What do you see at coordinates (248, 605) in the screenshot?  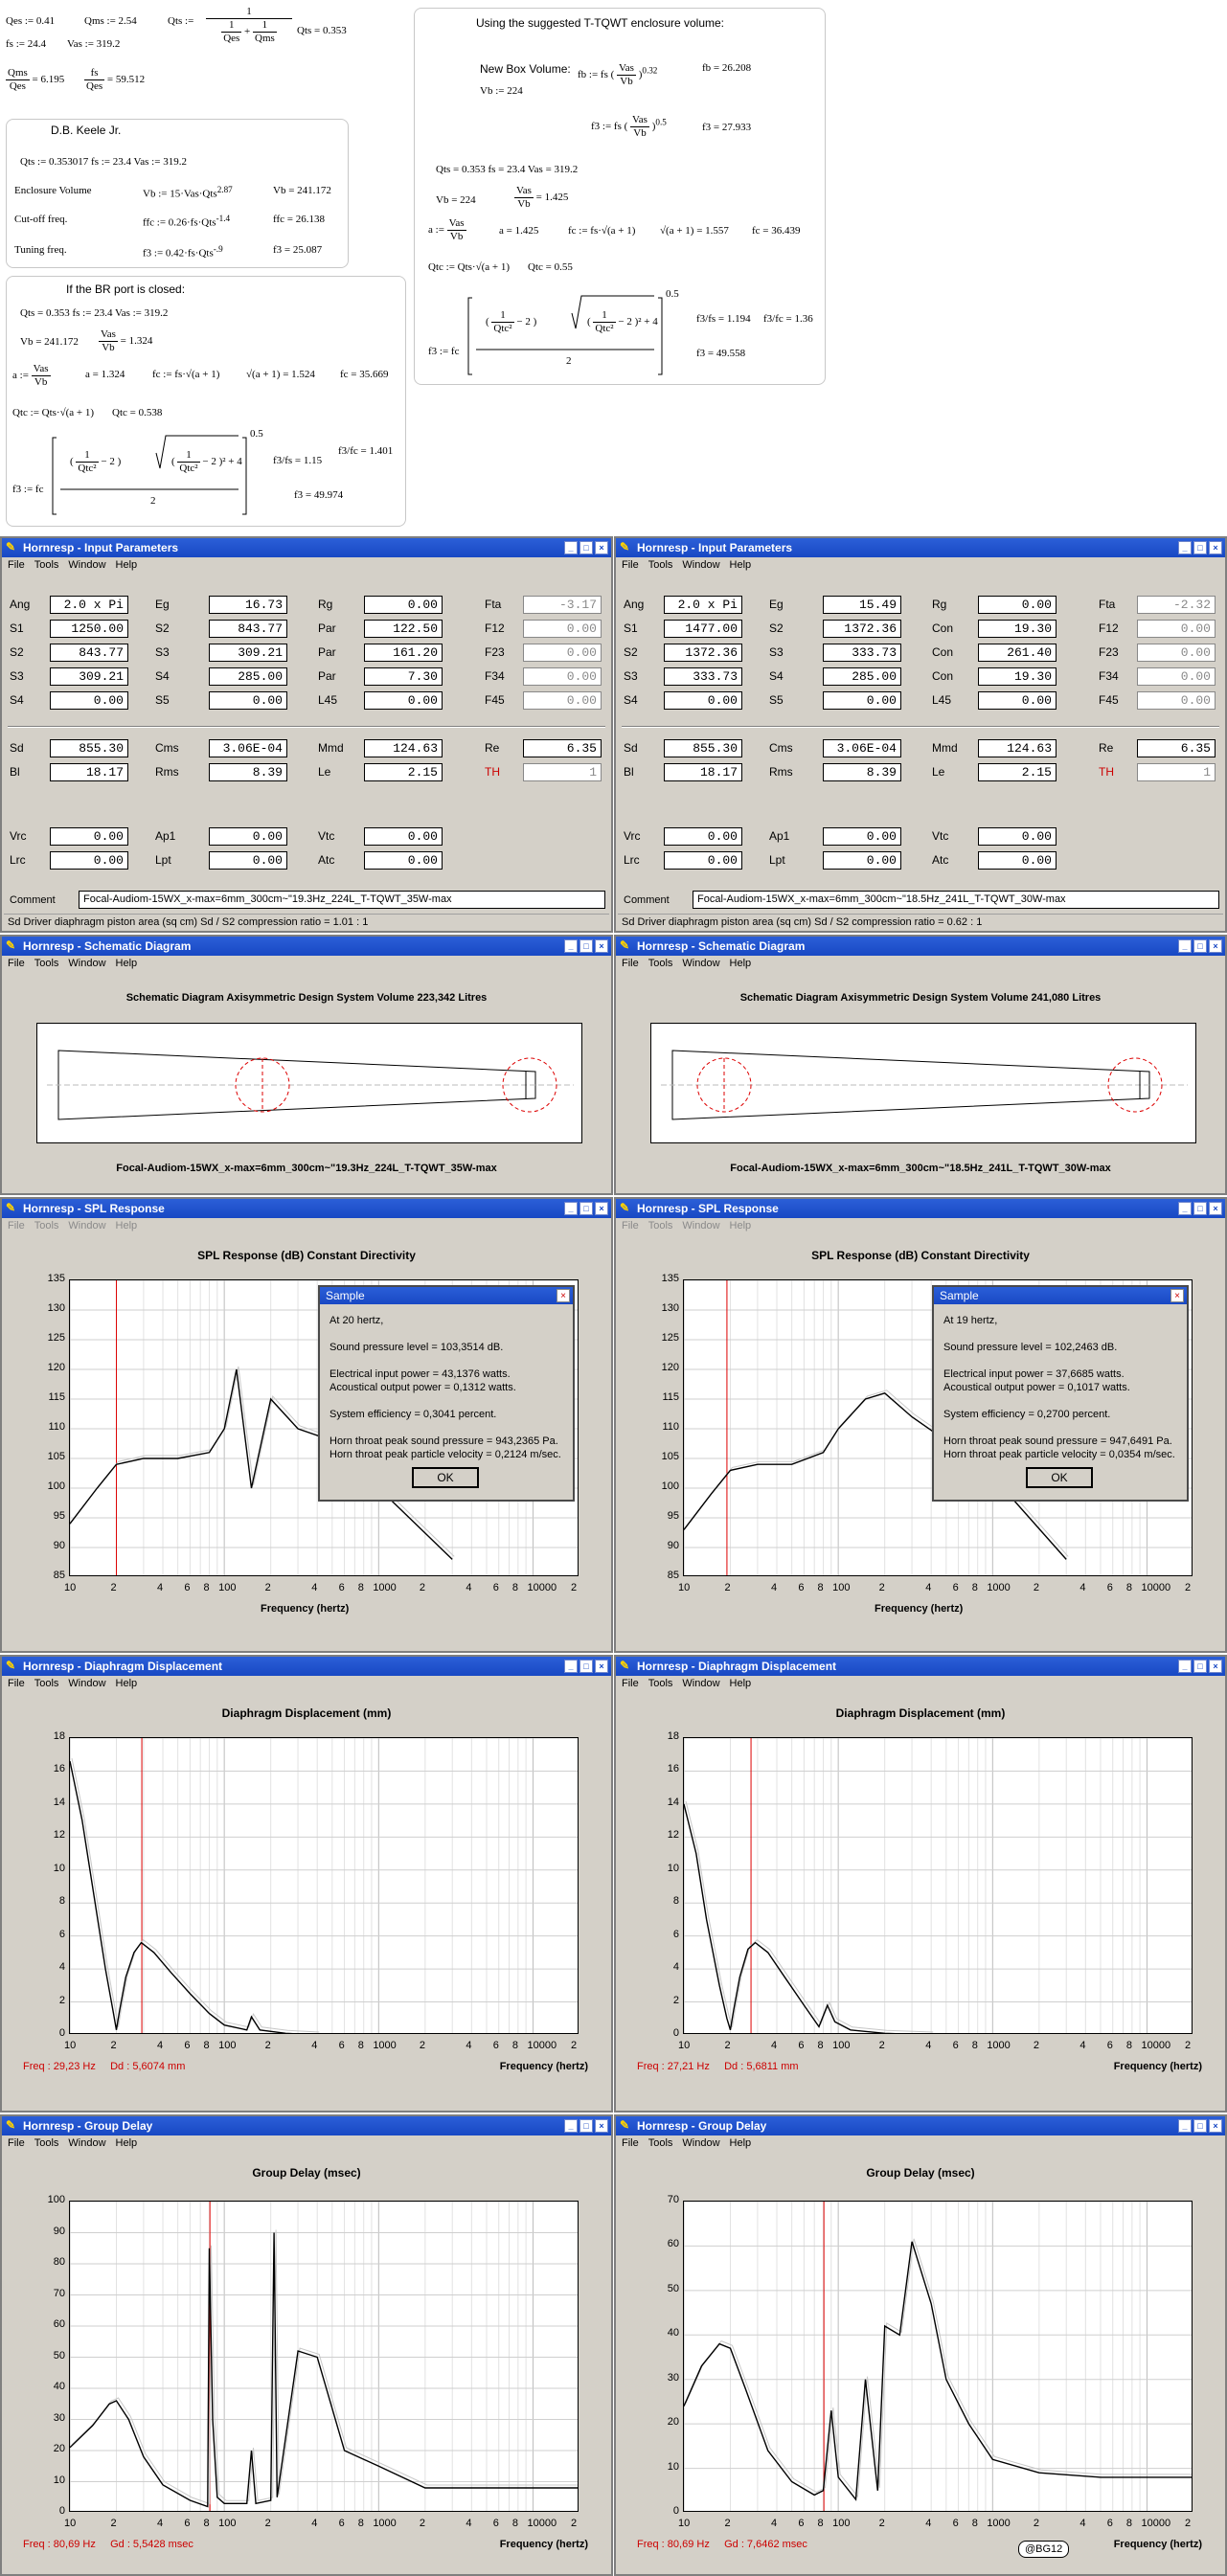 I see `param-field: 16.73` at bounding box center [248, 605].